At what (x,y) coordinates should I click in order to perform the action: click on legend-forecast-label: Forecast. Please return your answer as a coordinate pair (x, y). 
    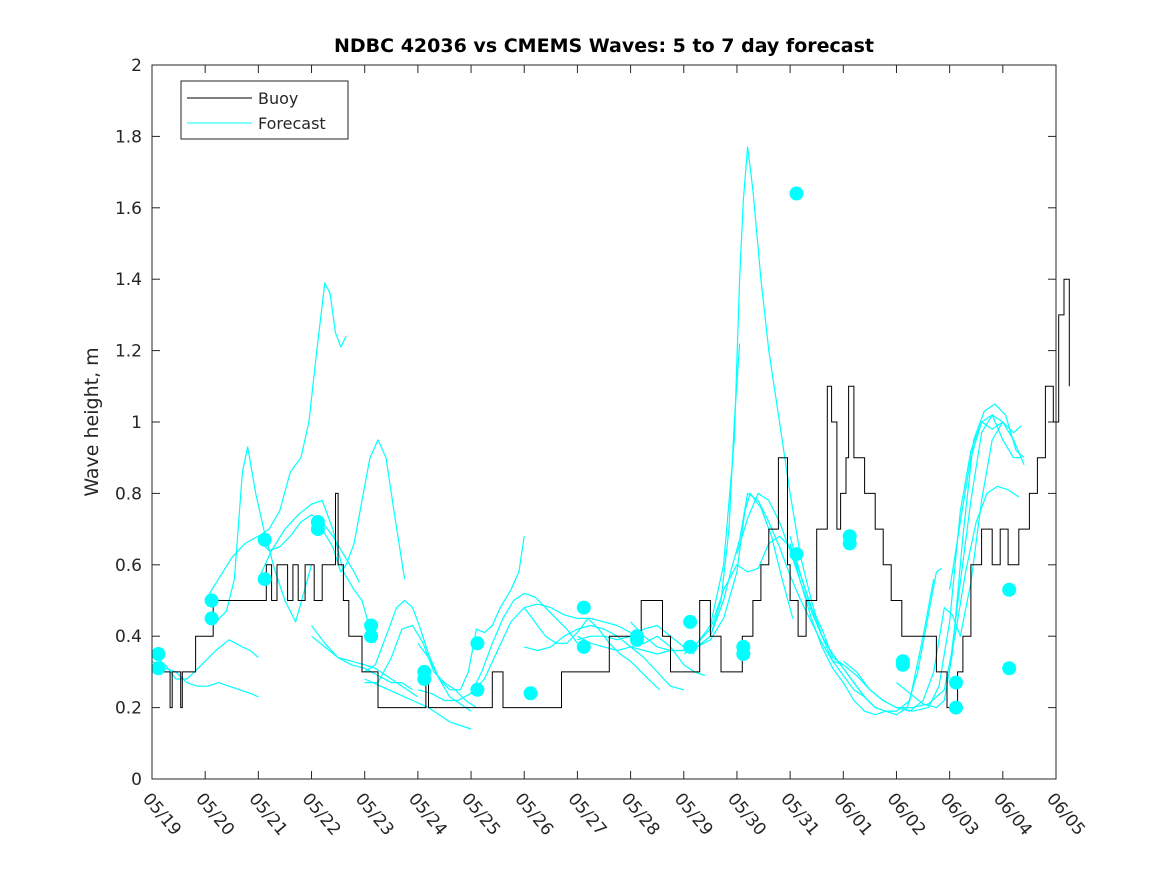
    Looking at the image, I should click on (292, 123).